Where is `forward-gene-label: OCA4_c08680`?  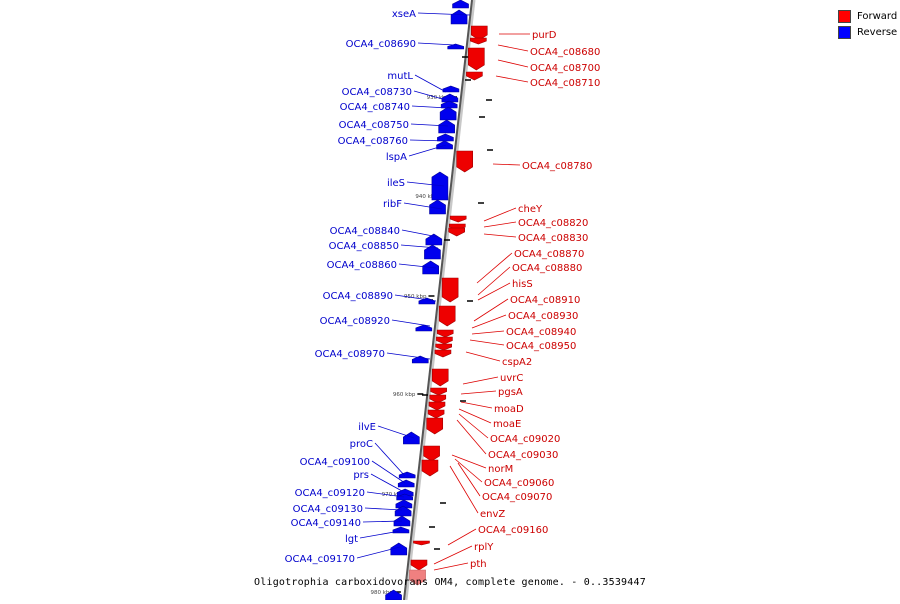
forward-gene-label: OCA4_c08680 is located at coordinates (565, 52).